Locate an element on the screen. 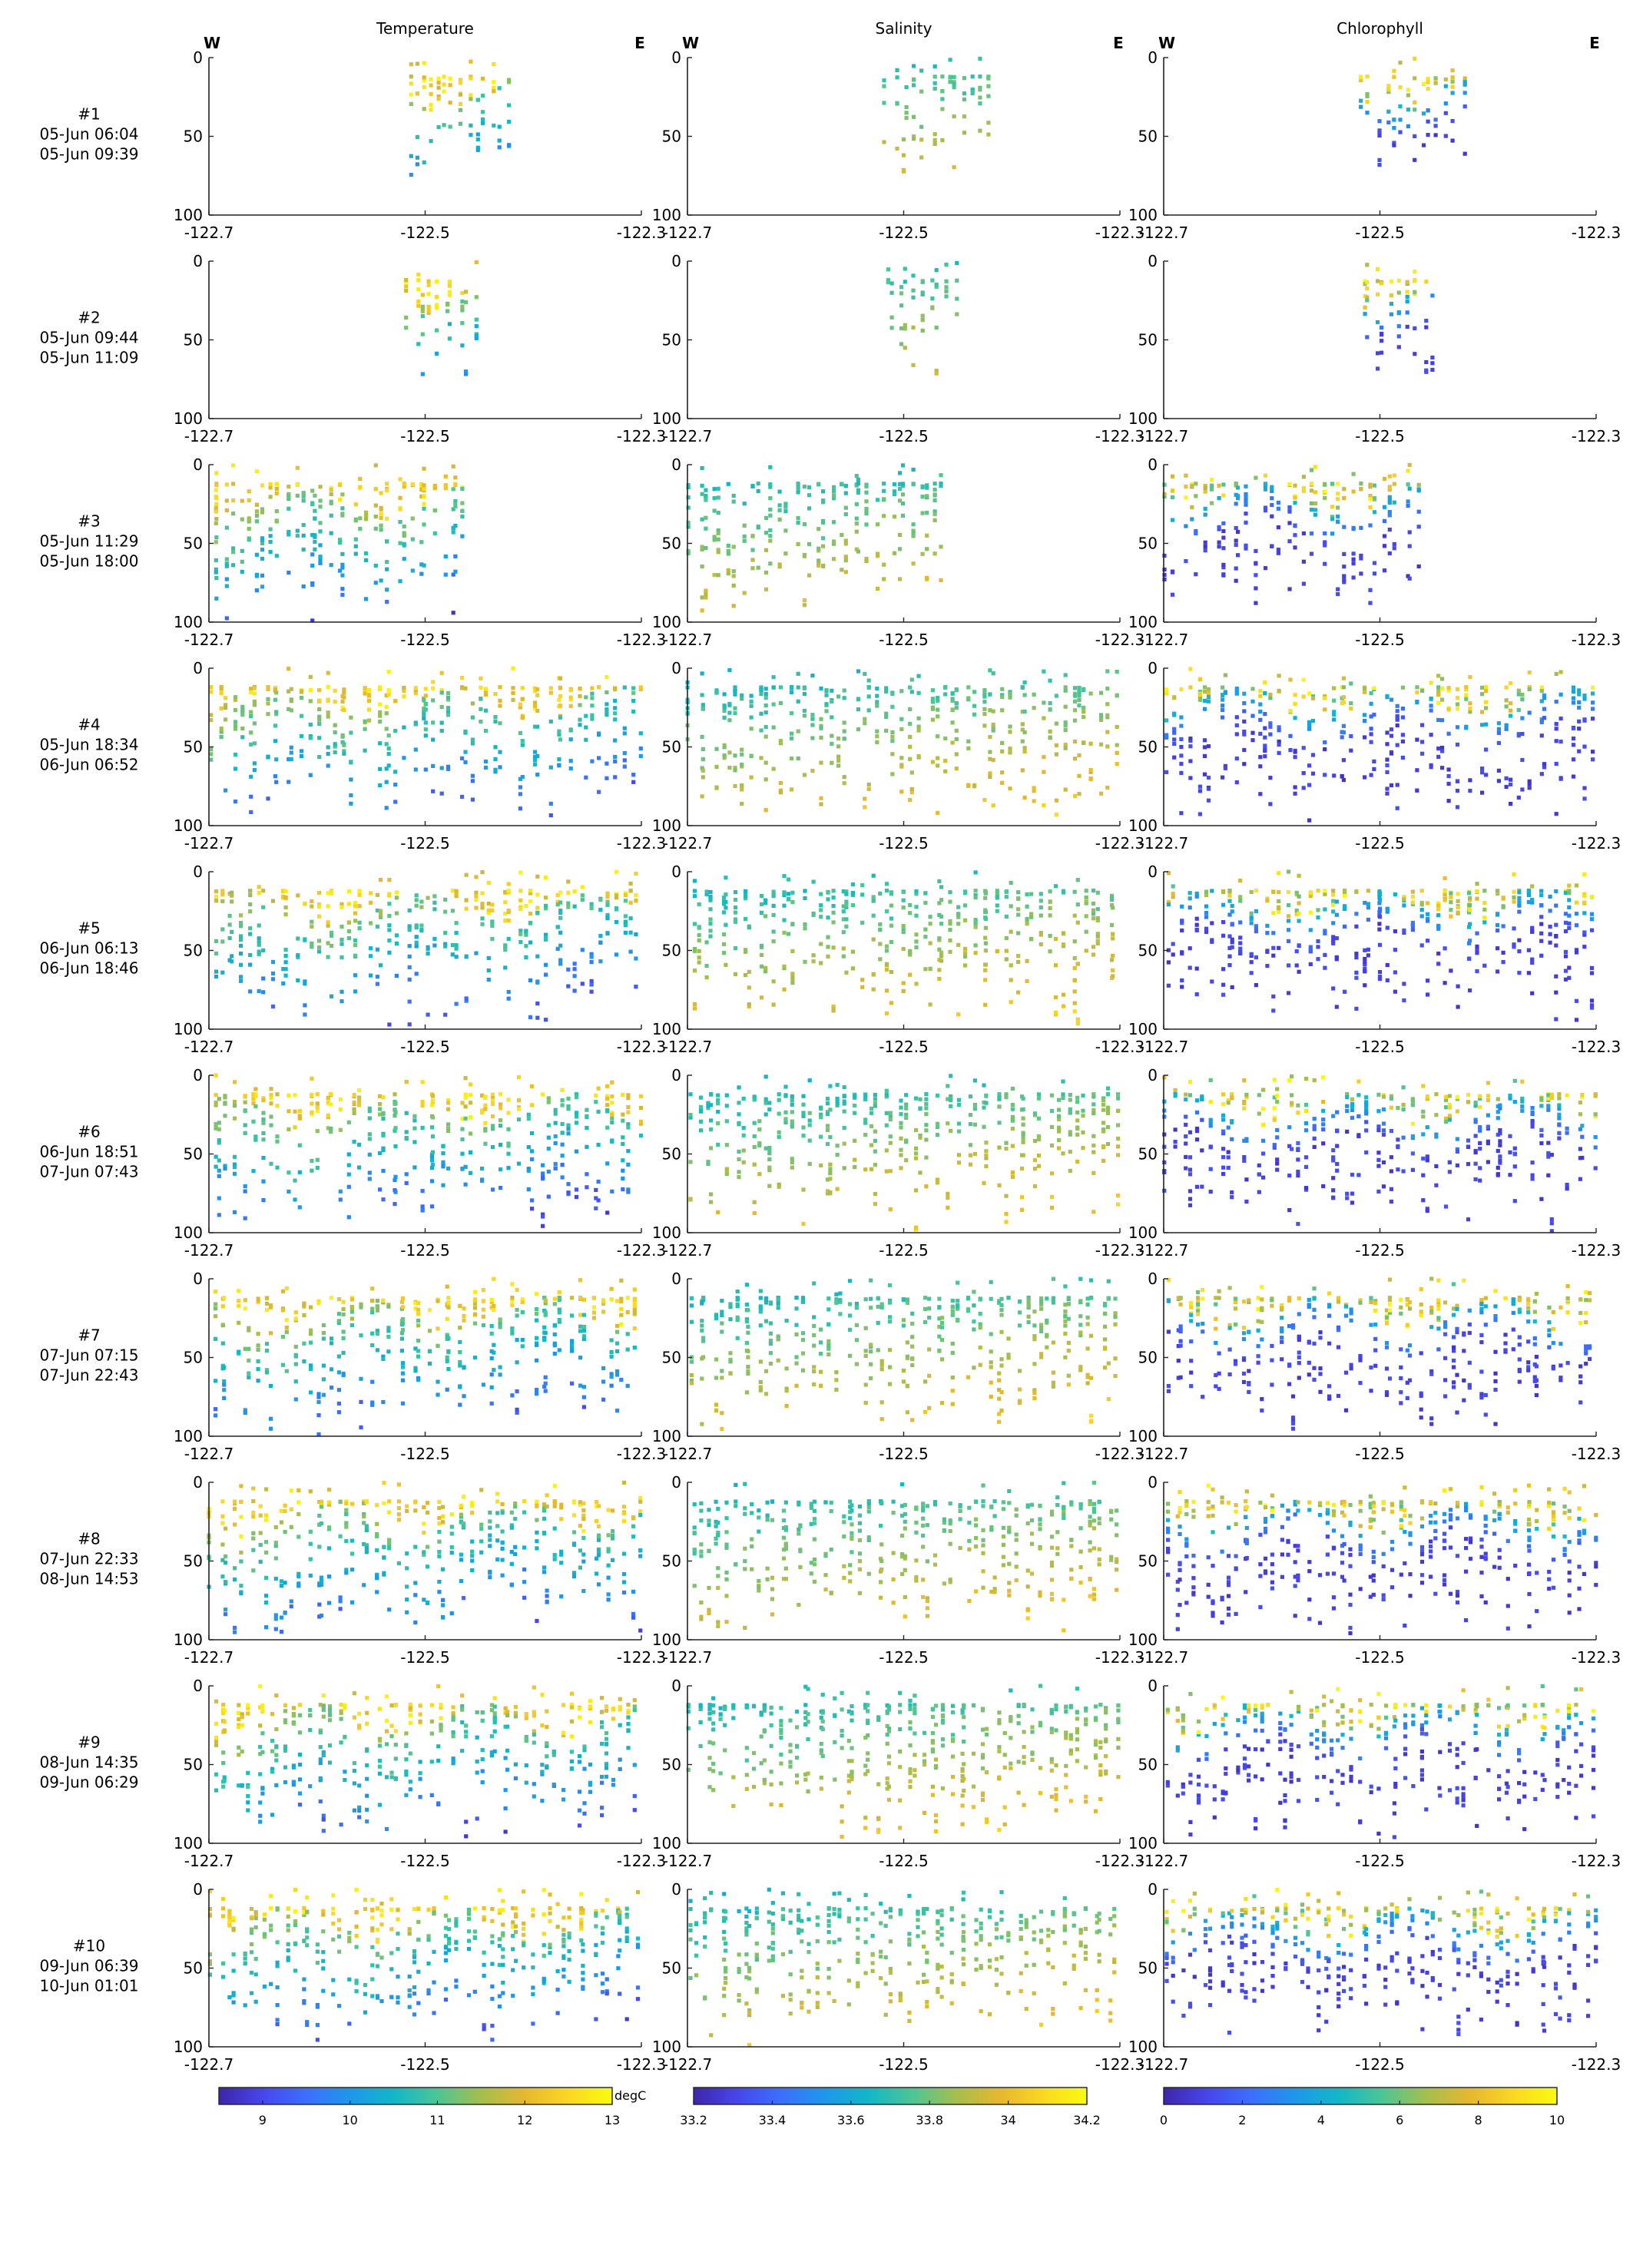 The height and width of the screenshot is (2268, 1633). y-tick-label: 0 is located at coordinates (1153, 464).